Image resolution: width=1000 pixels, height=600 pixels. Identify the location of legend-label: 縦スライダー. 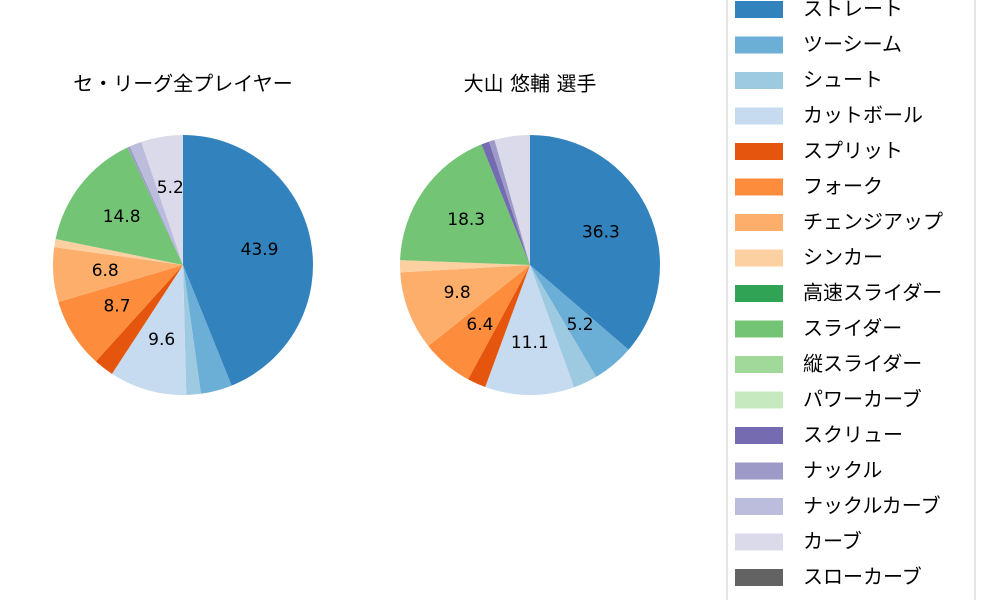
(862, 364).